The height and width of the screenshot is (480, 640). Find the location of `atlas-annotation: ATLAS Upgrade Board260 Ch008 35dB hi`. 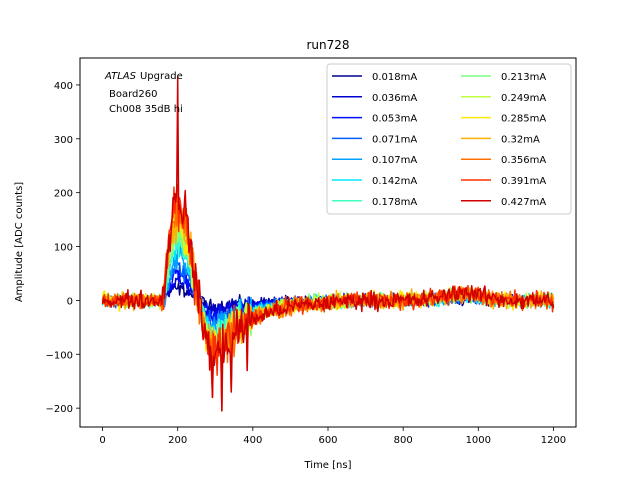

atlas-annotation: ATLAS Upgrade Board260 Ch008 35dB hi is located at coordinates (143, 93).